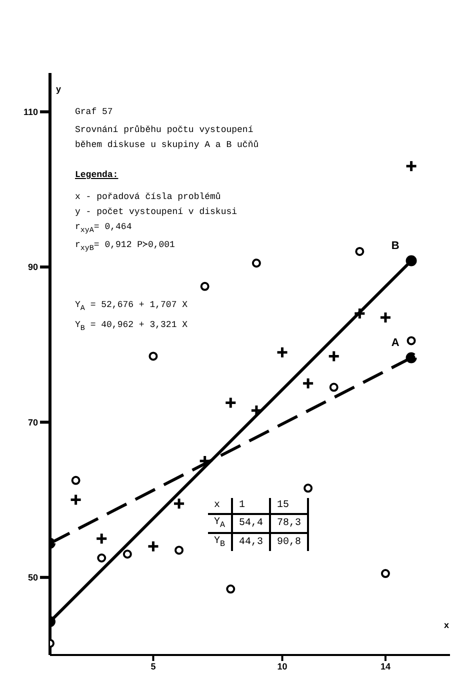 Image resolution: width=460 pixels, height=681 pixels. I want to click on x-tick-label: 10, so click(282, 666).